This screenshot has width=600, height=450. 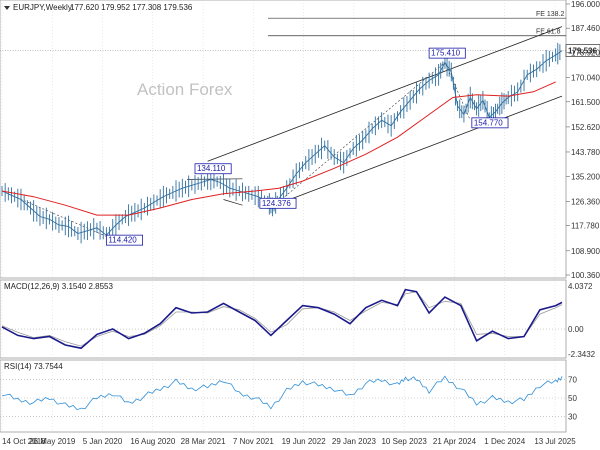 I want to click on rsi-line, so click(x=282, y=393).